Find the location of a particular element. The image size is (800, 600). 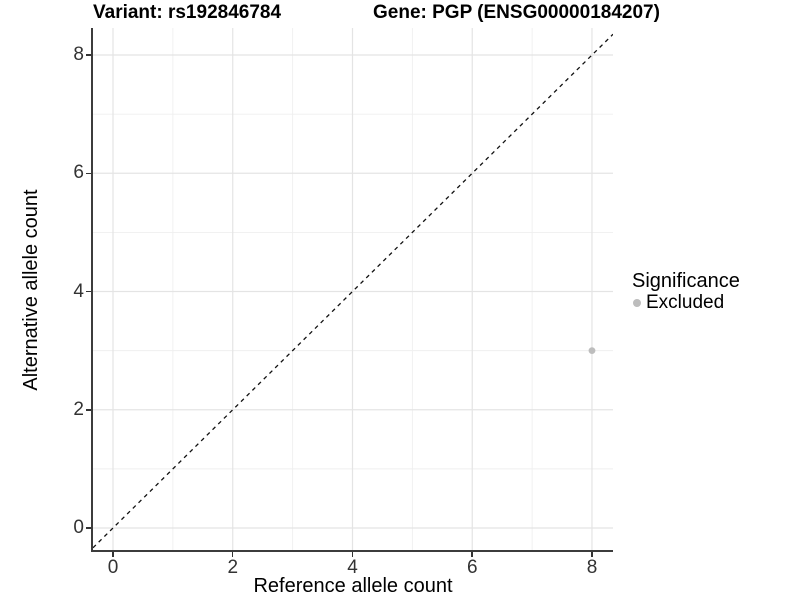

x-axis-tick-label: 8 is located at coordinates (592, 567).